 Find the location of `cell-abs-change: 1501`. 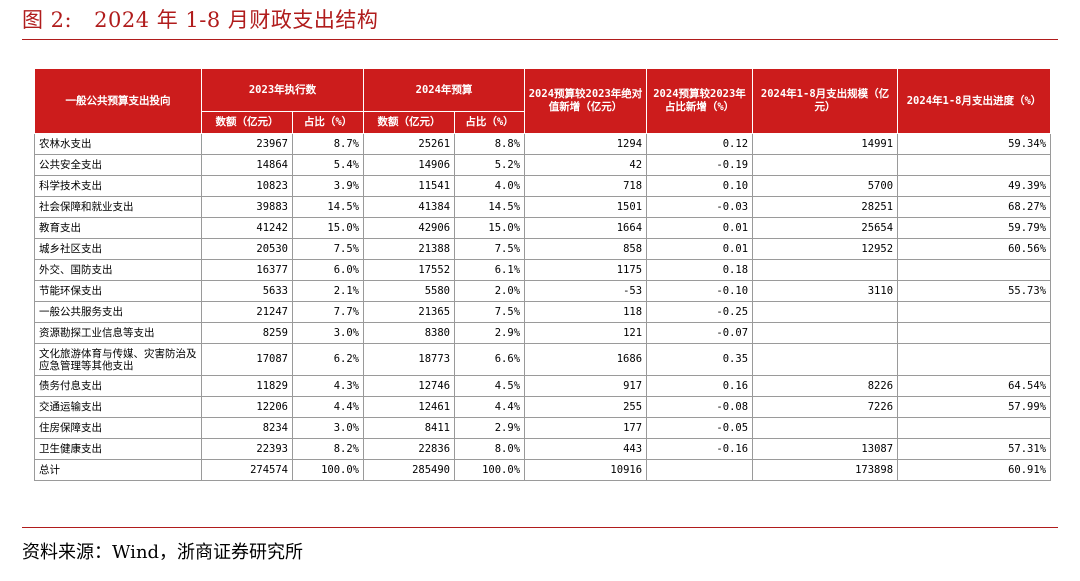

cell-abs-change: 1501 is located at coordinates (586, 207).